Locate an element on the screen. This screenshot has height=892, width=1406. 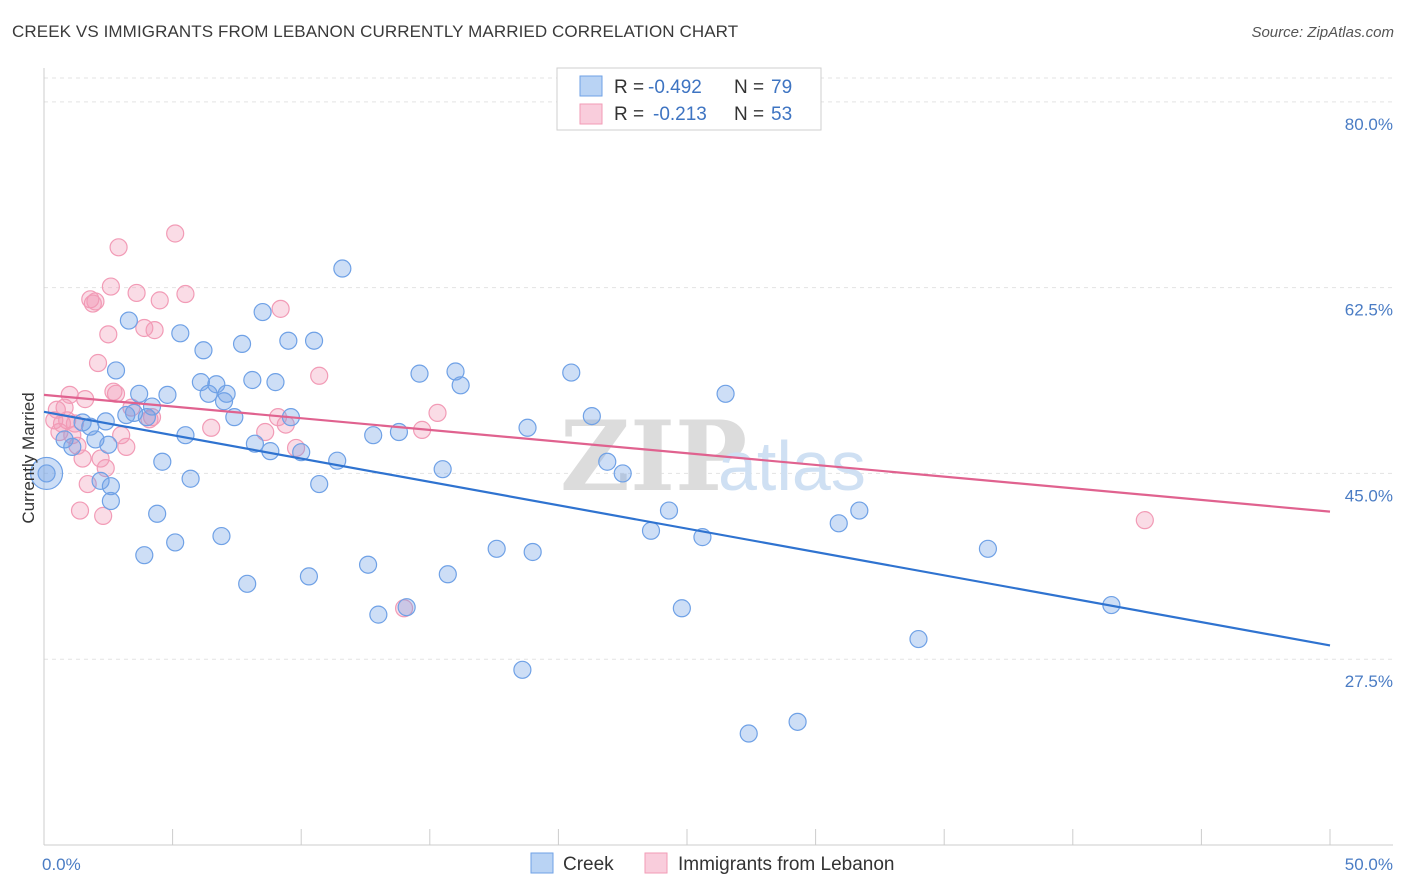
legend-r-label-creek: R = is located at coordinates (629, 87).